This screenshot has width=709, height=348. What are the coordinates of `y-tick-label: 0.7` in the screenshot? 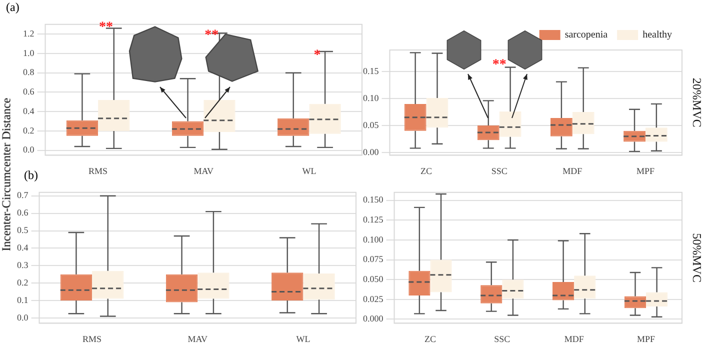 It's located at (23, 195).